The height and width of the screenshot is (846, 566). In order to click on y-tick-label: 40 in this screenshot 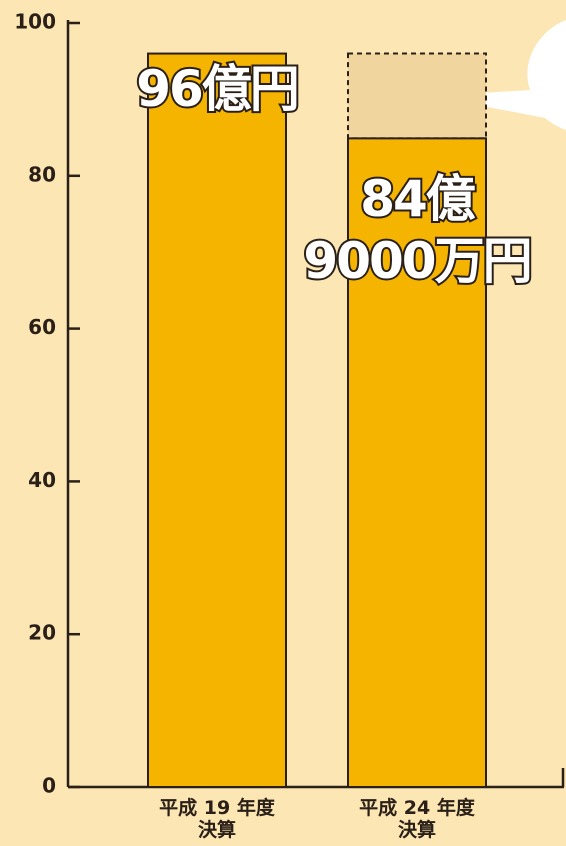, I will do `click(42, 480)`.